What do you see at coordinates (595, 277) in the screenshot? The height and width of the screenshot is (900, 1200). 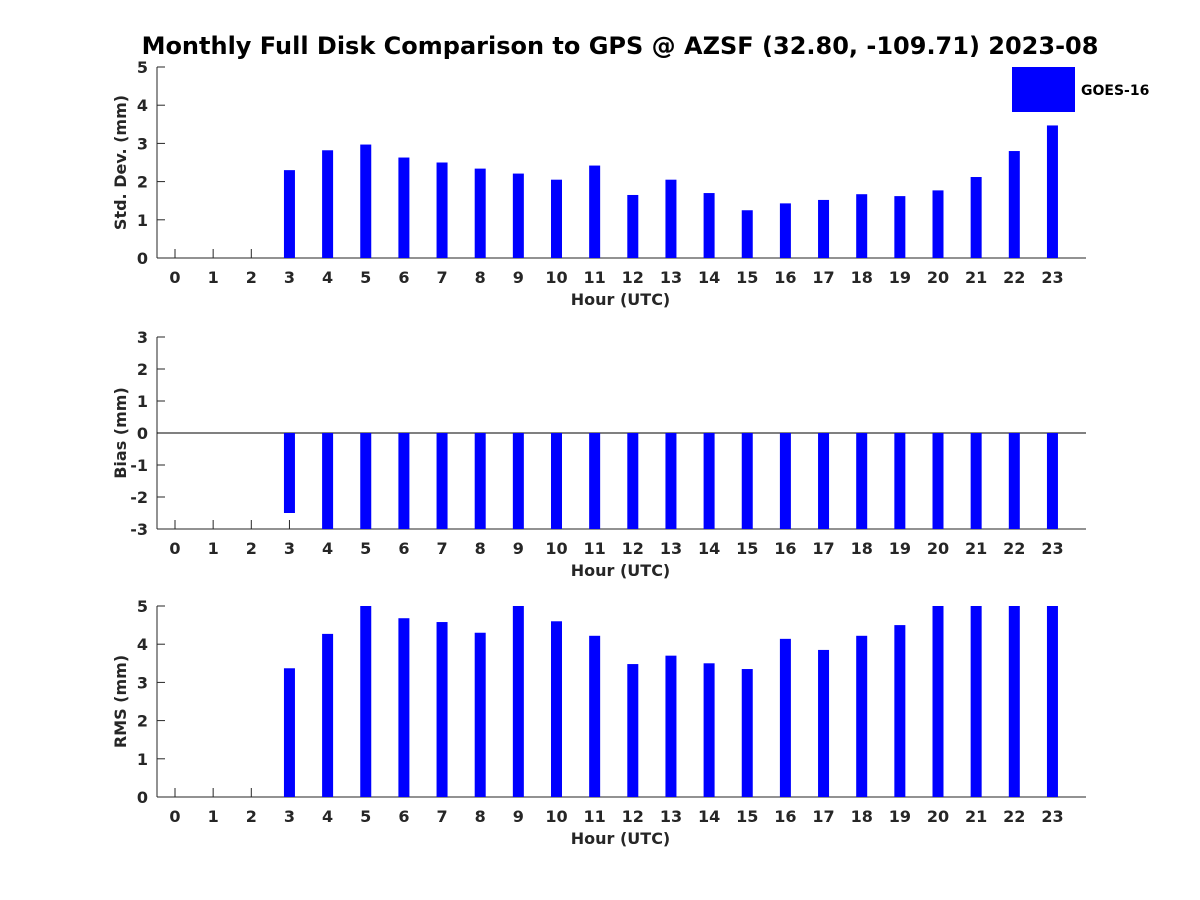 I see `x-tick-label: 11` at bounding box center [595, 277].